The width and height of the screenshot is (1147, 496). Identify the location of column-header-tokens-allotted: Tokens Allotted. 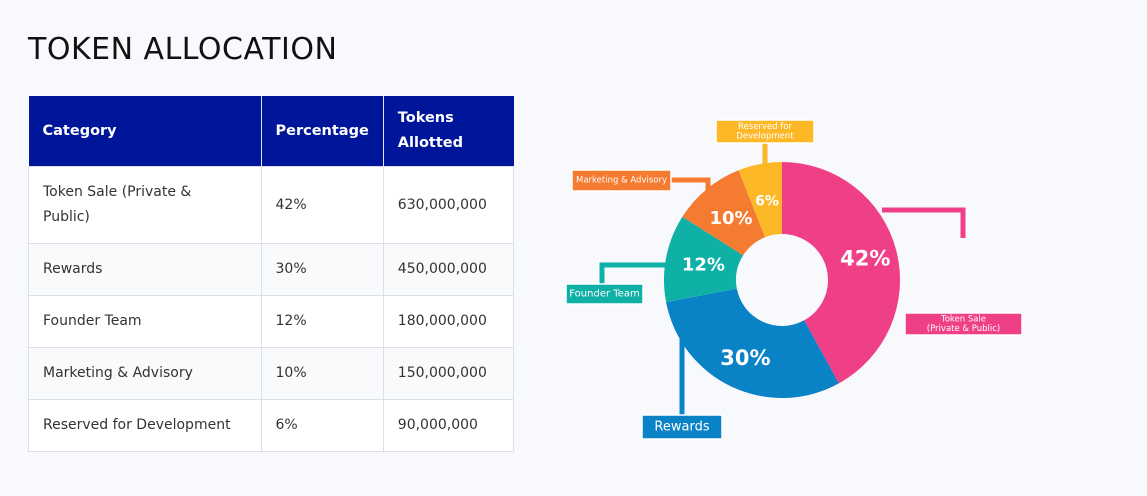
(448, 131).